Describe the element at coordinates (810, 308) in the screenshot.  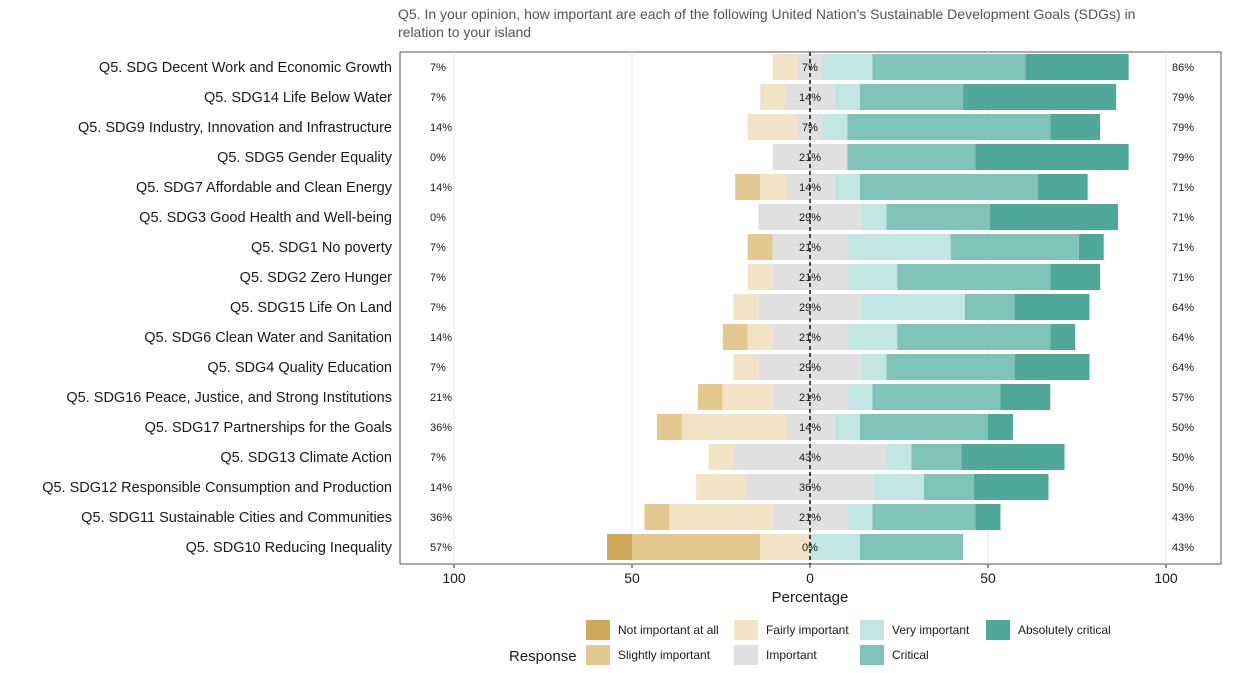
I see `mid-pct-label-8: 29%` at that location.